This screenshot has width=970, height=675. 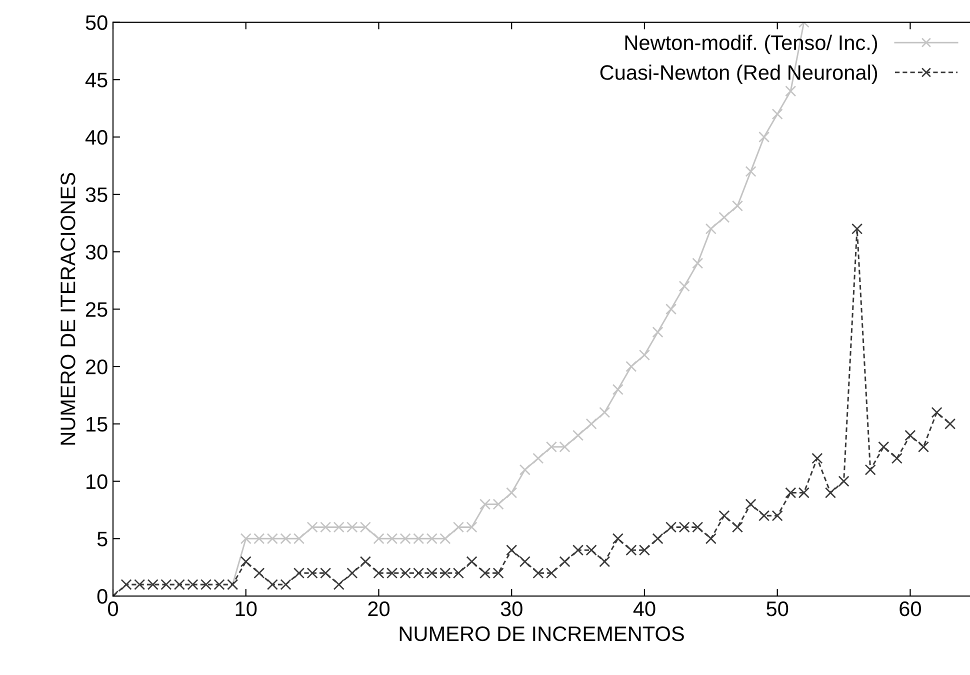 What do you see at coordinates (751, 44) in the screenshot?
I see `legend-label: Newton-modif. (Tenso/ Inc.)` at bounding box center [751, 44].